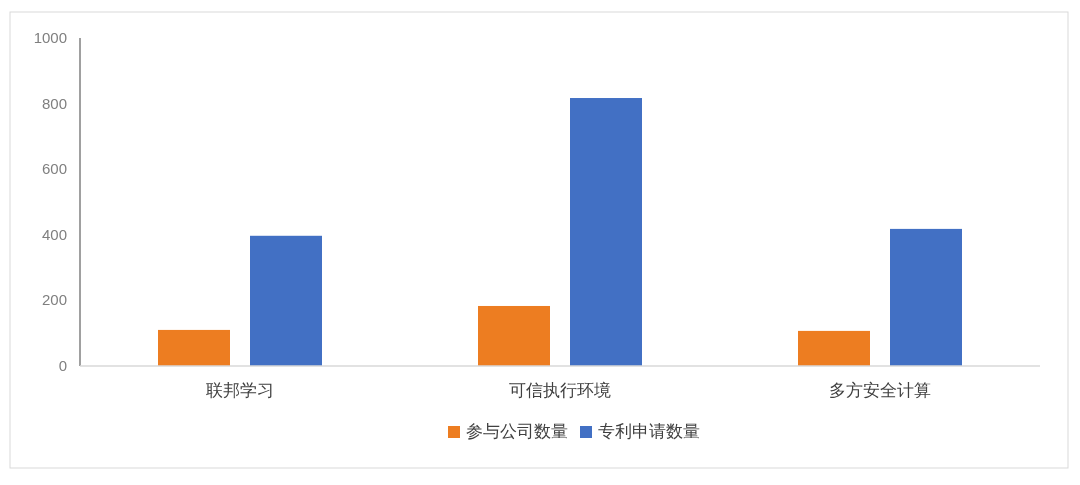 The width and height of the screenshot is (1080, 485). What do you see at coordinates (517, 431) in the screenshot?
I see `legend-label: 参与公司数量` at bounding box center [517, 431].